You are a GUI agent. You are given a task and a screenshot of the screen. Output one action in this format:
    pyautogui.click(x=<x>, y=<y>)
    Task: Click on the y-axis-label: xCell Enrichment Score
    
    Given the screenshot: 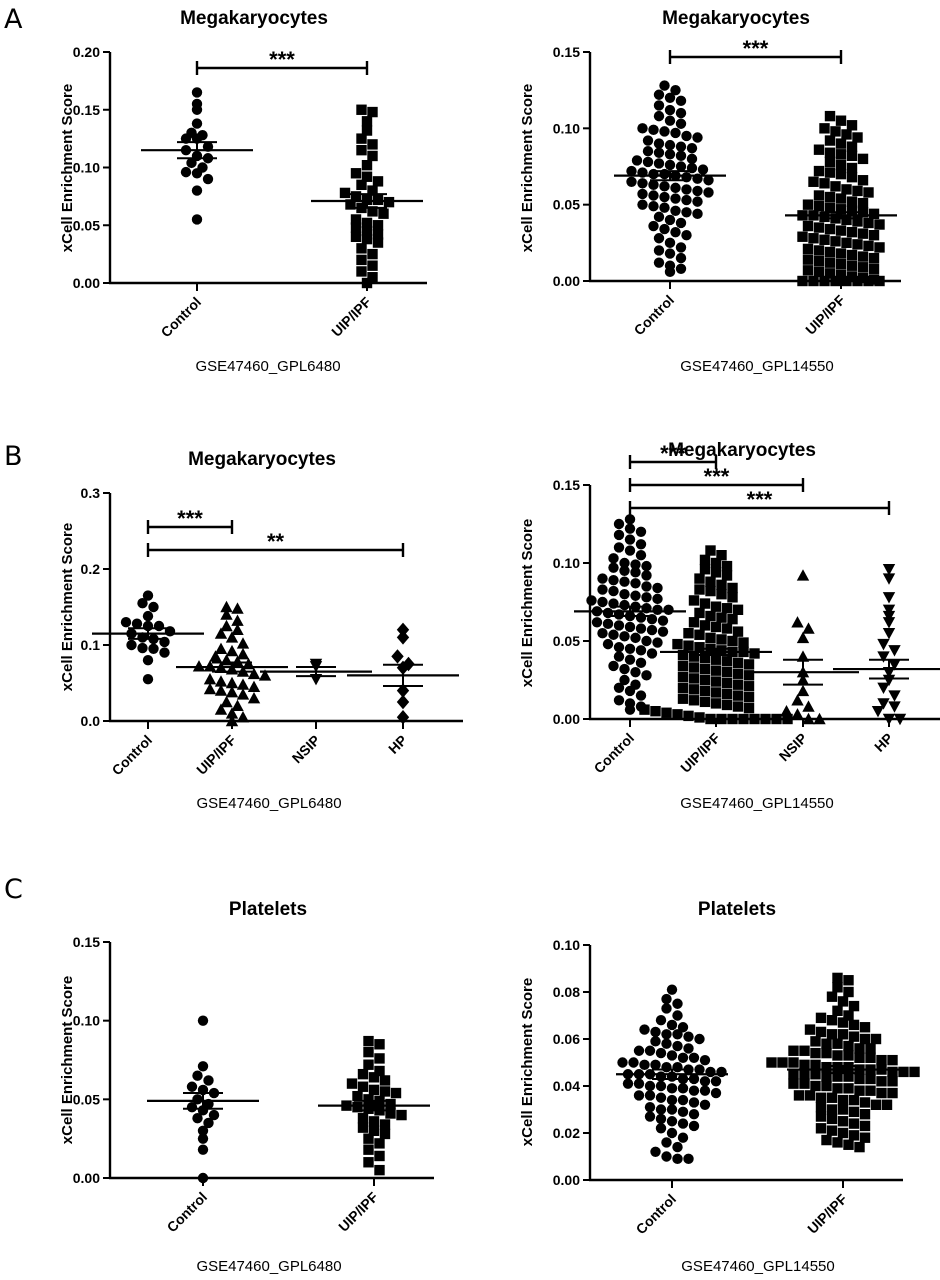 What is the action you would take?
    pyautogui.click(x=527, y=168)
    